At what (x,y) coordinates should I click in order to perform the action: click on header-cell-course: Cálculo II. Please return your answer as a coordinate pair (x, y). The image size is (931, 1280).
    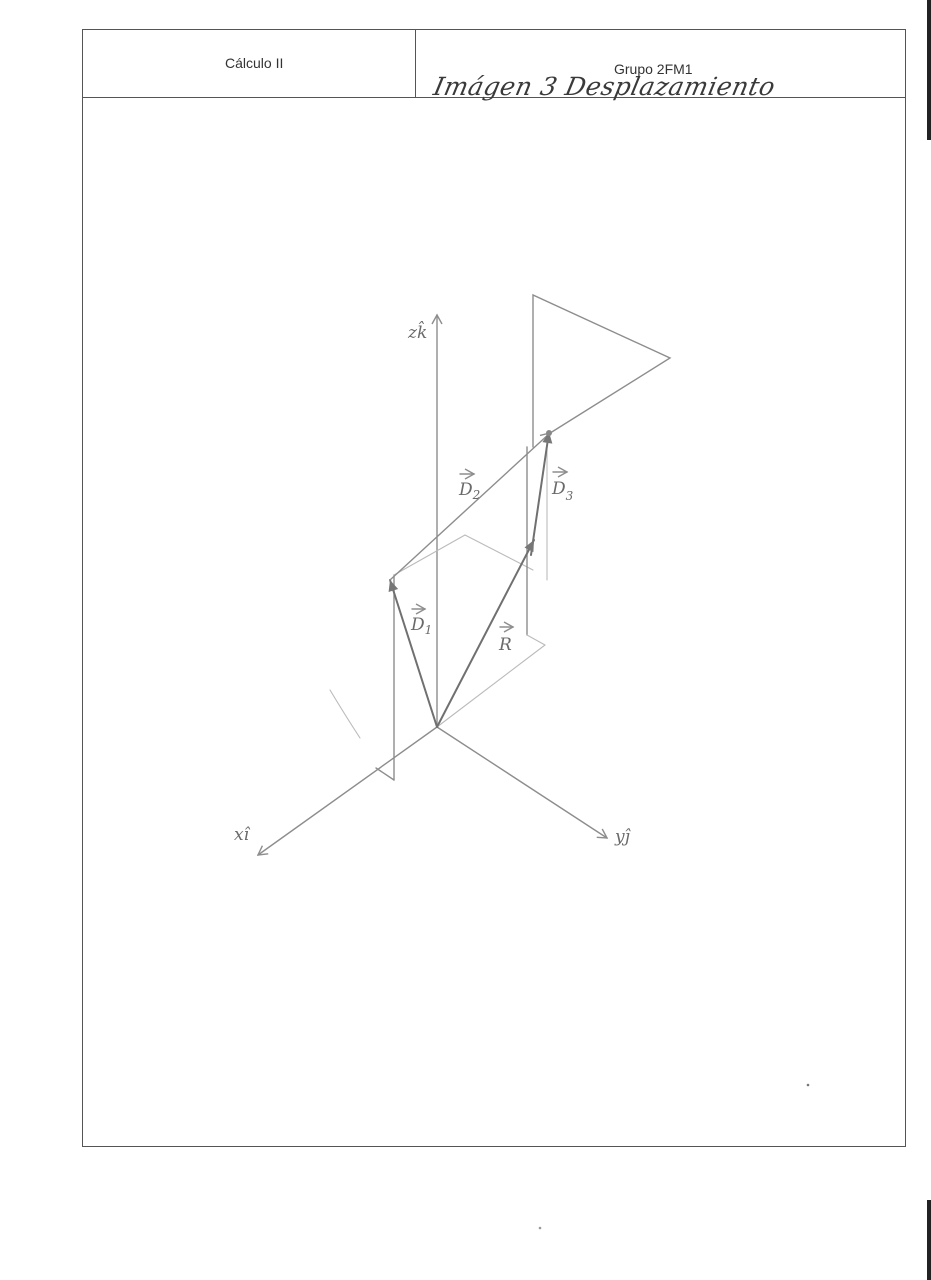
    Looking at the image, I should click on (249, 63).